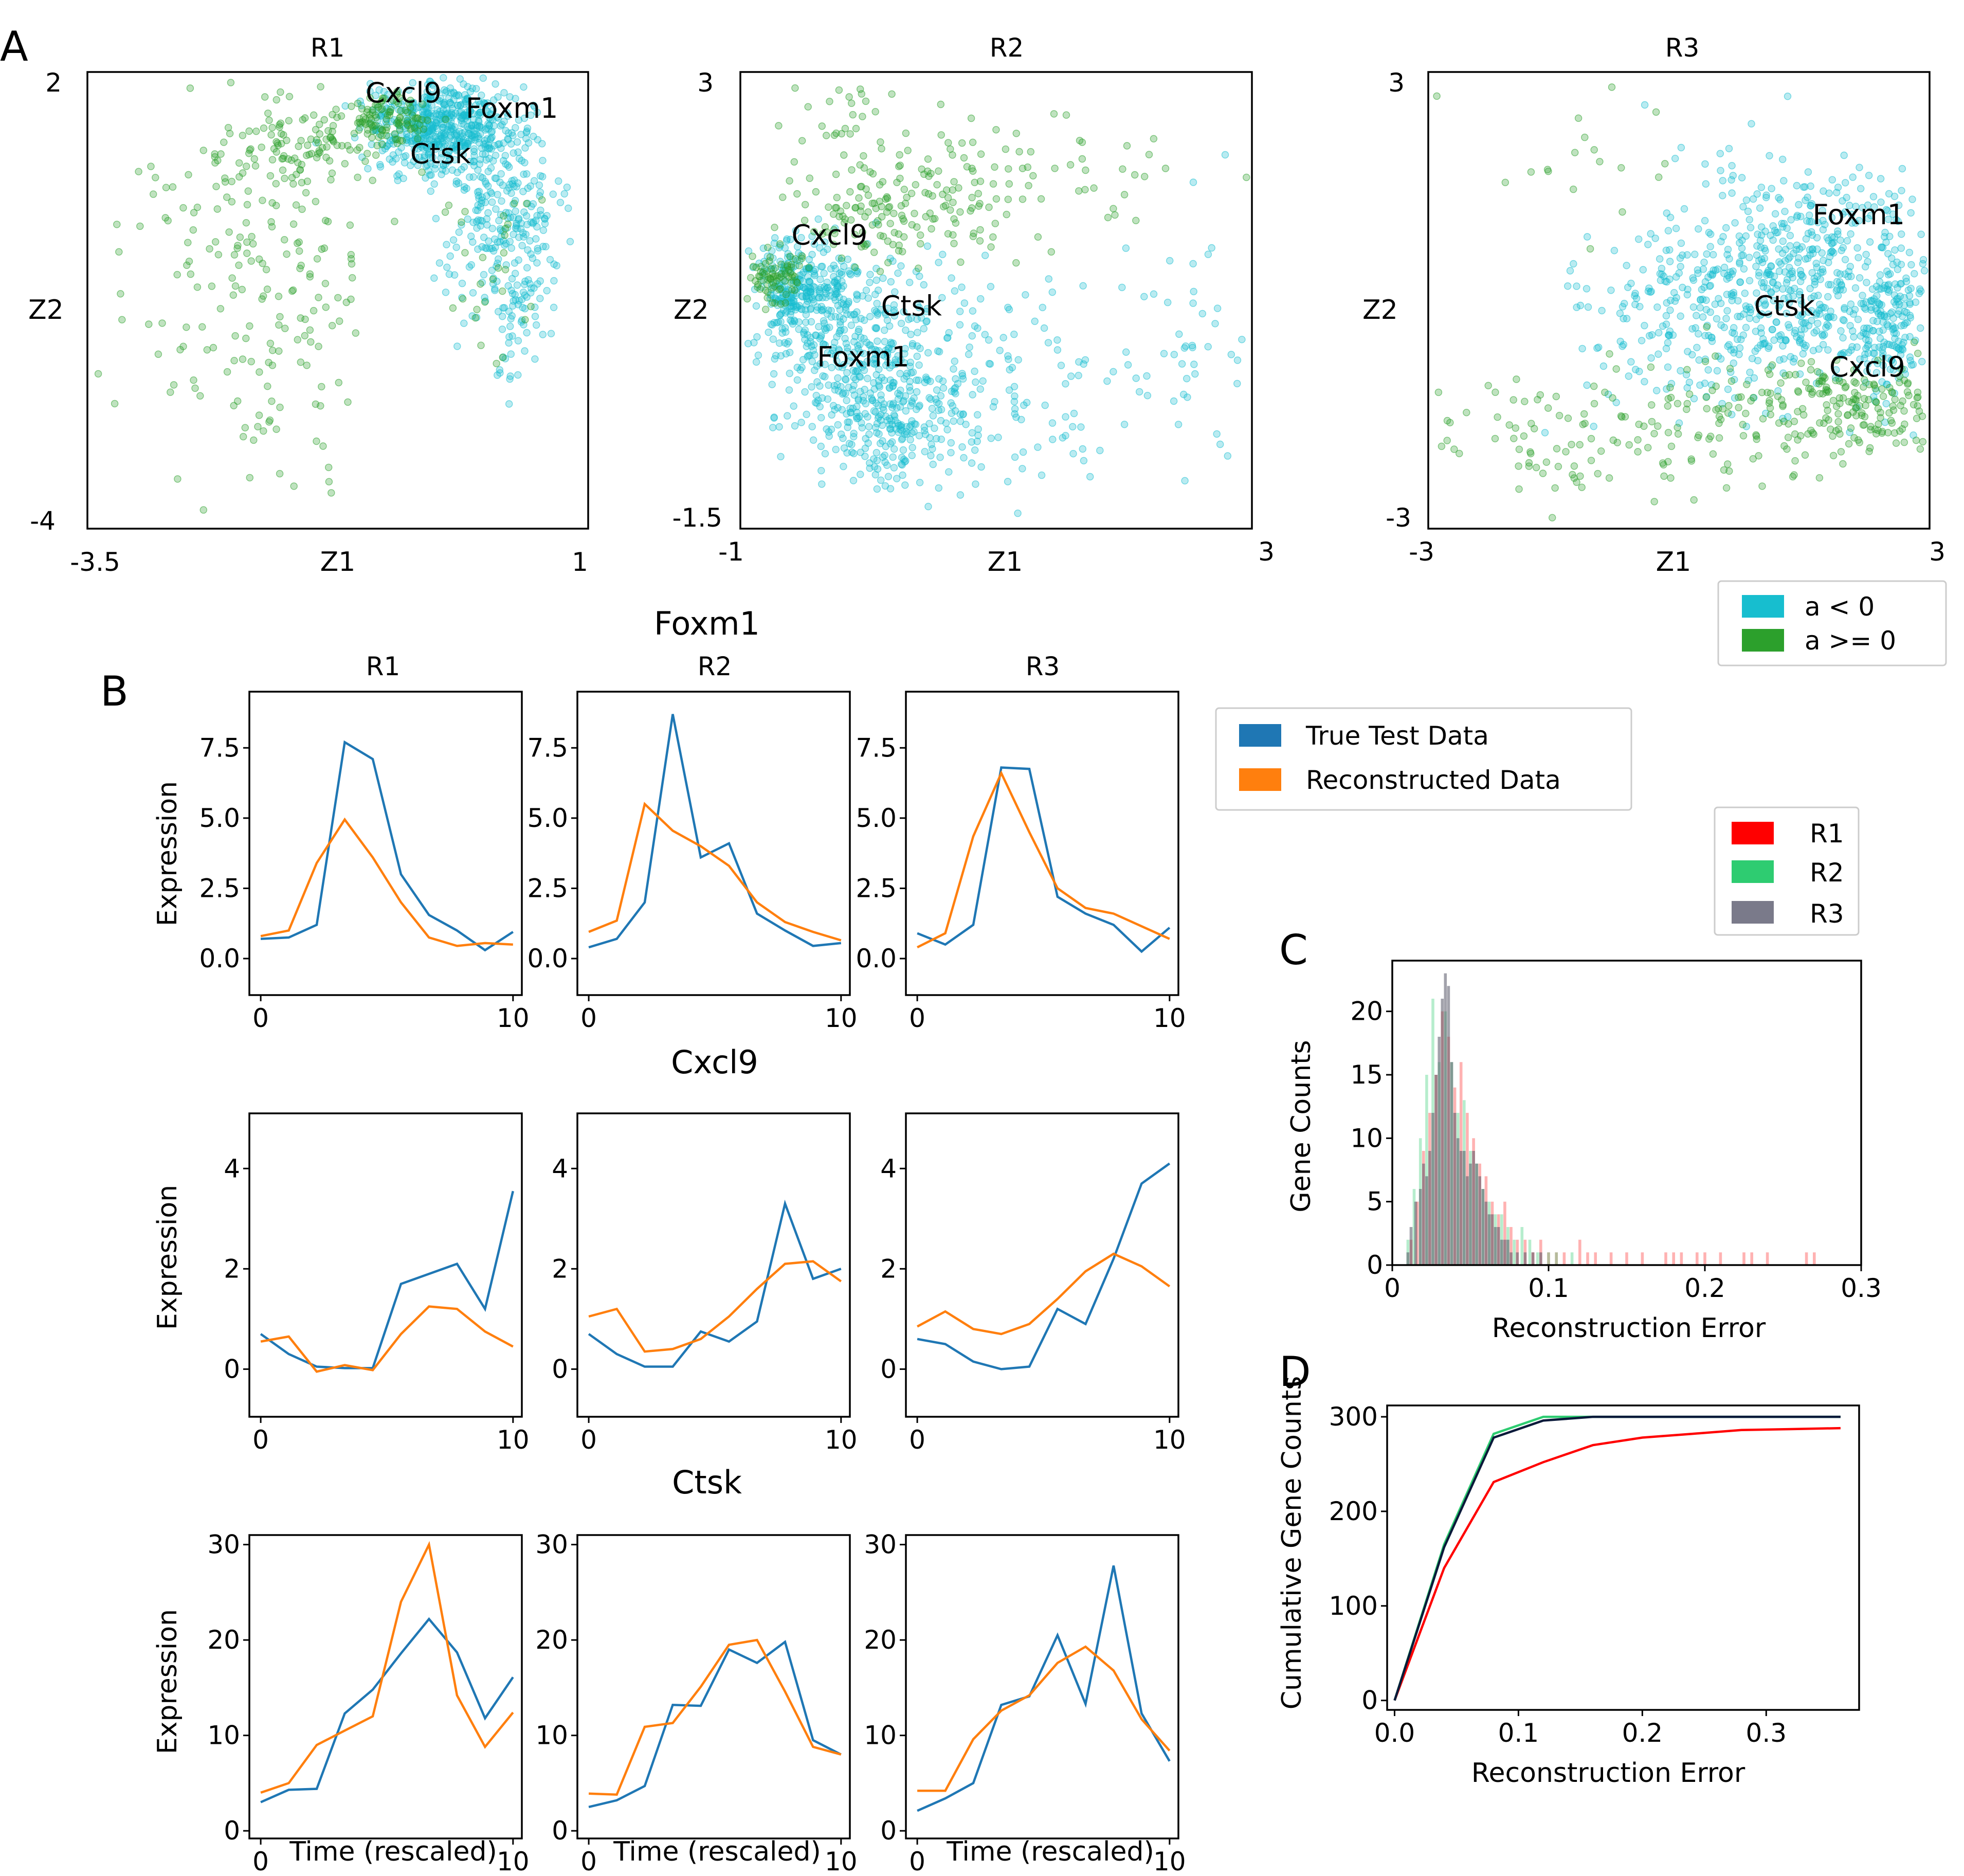  Describe the element at coordinates (1044, 1294) in the screenshot. I see `panel-b-line-recon` at that location.